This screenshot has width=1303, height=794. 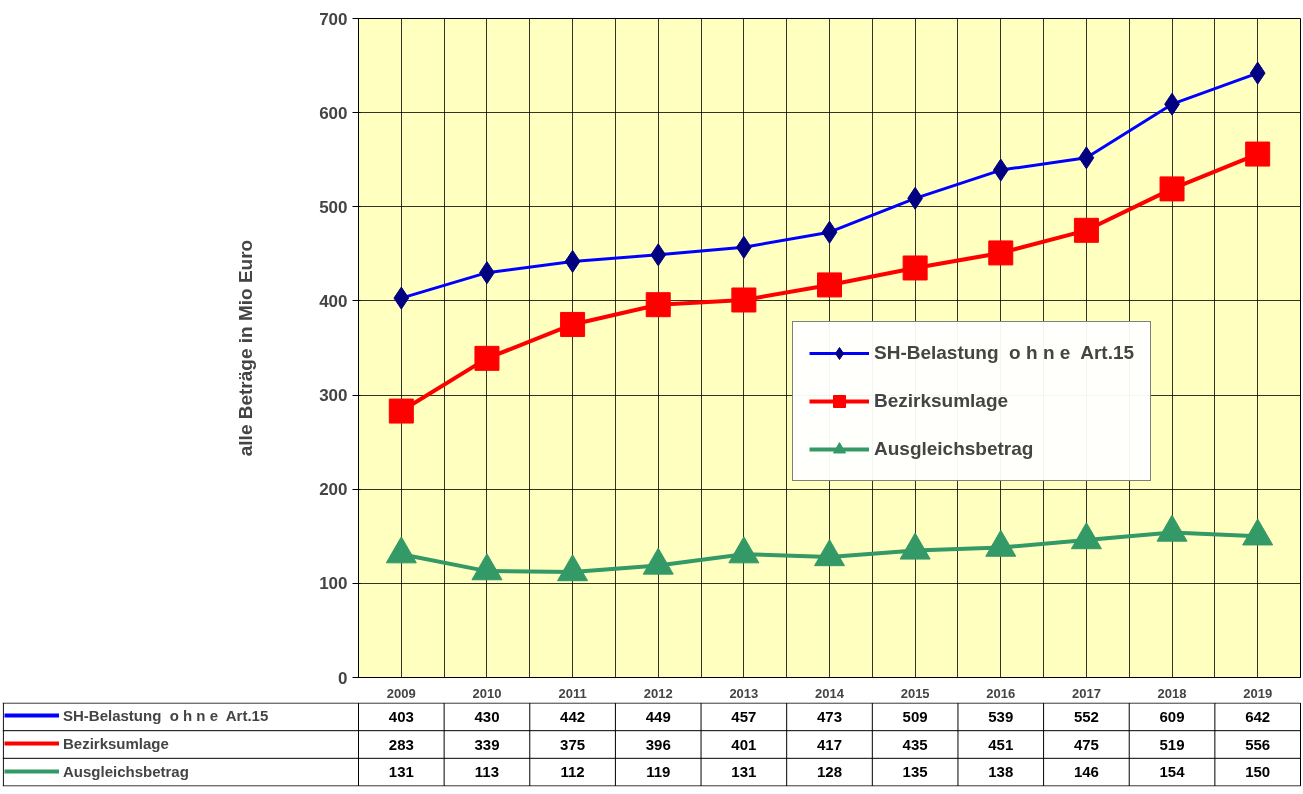 What do you see at coordinates (1001, 693) in the screenshot?
I see `x-tick-label: 2016` at bounding box center [1001, 693].